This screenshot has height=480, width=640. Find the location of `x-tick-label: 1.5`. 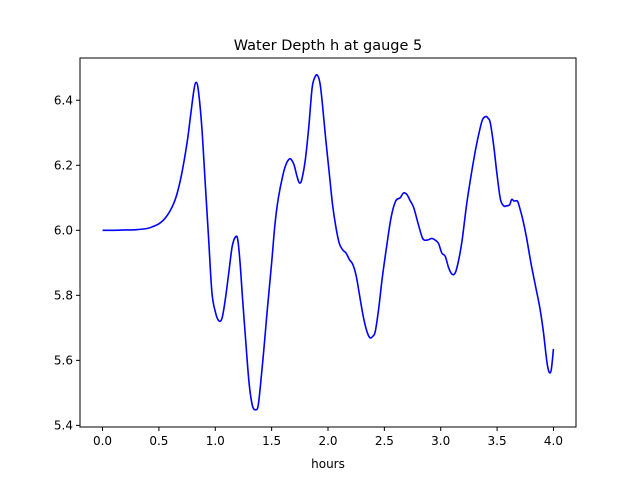

x-tick-label: 1.5 is located at coordinates (271, 441).